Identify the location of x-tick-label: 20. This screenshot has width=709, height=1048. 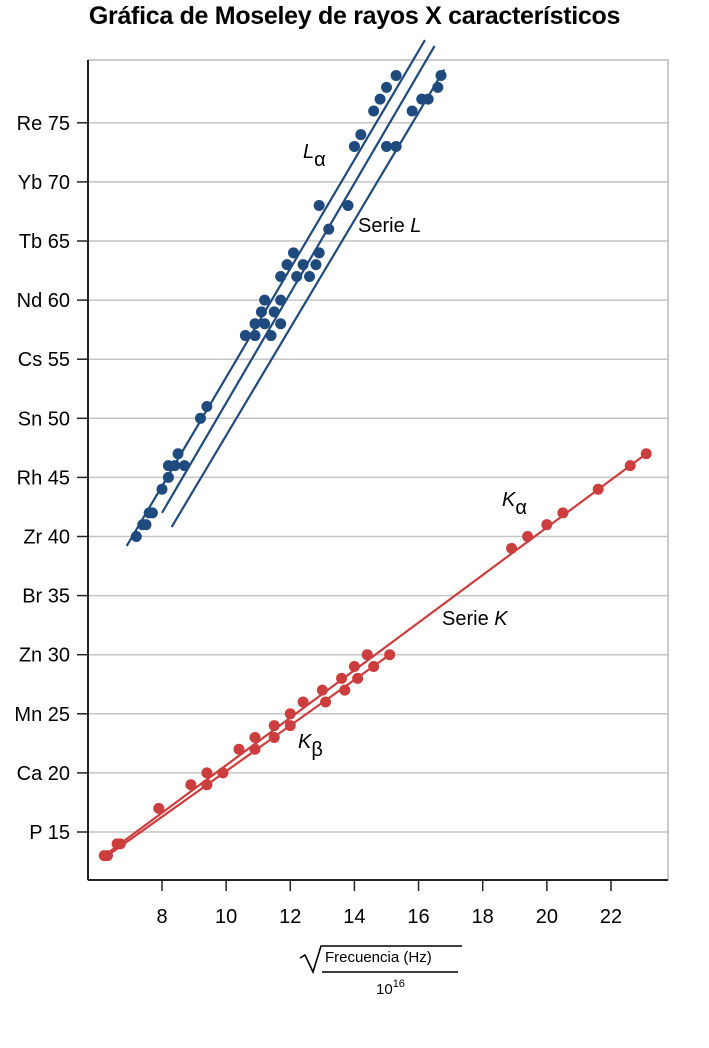
(547, 917).